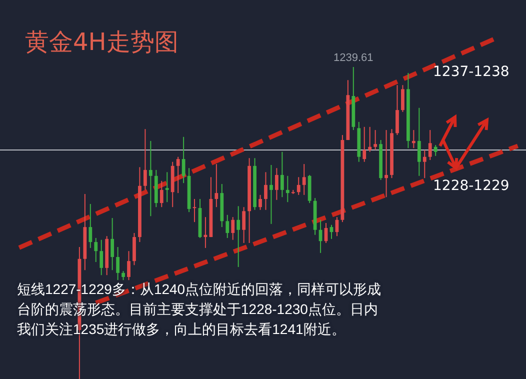  What do you see at coordinates (101, 42) in the screenshot?
I see `chart-title: 黄金4H走势图` at bounding box center [101, 42].